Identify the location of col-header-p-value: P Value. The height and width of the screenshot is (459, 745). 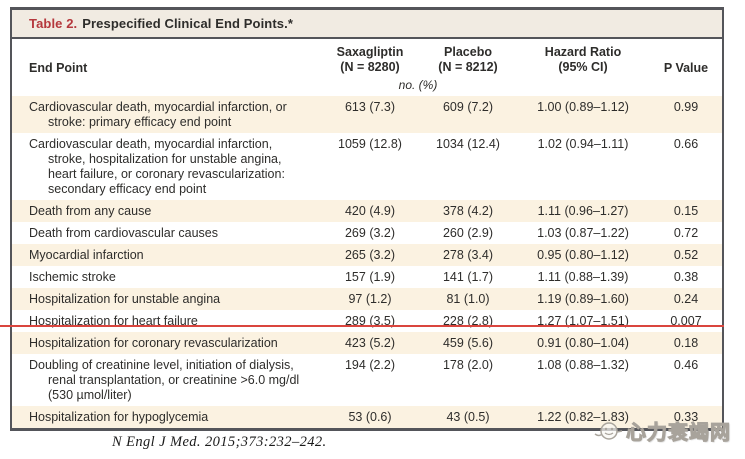
(686, 68).